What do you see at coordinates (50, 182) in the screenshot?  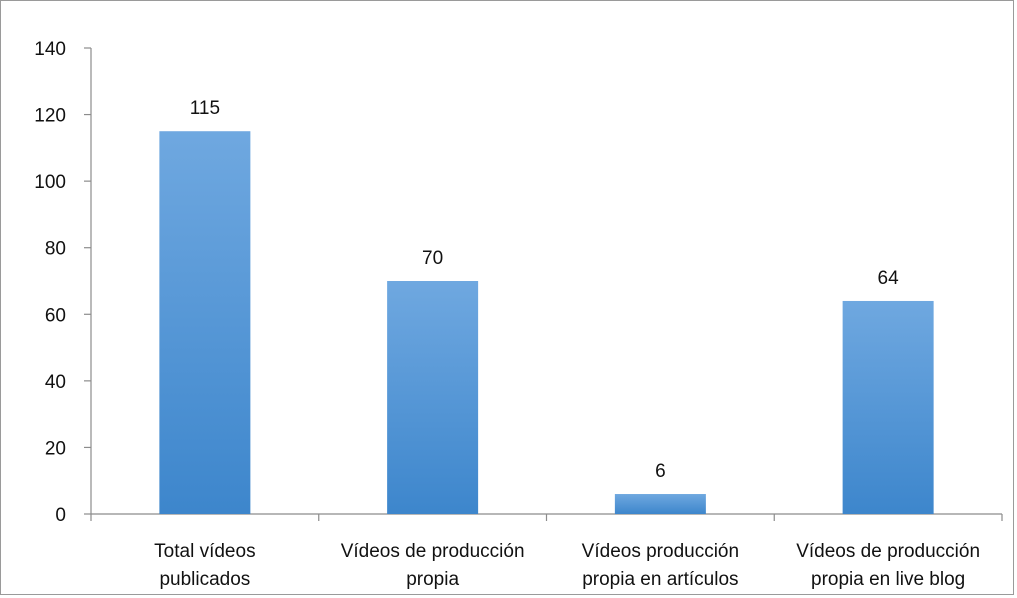 I see `y-tick-label: 100` at bounding box center [50, 182].